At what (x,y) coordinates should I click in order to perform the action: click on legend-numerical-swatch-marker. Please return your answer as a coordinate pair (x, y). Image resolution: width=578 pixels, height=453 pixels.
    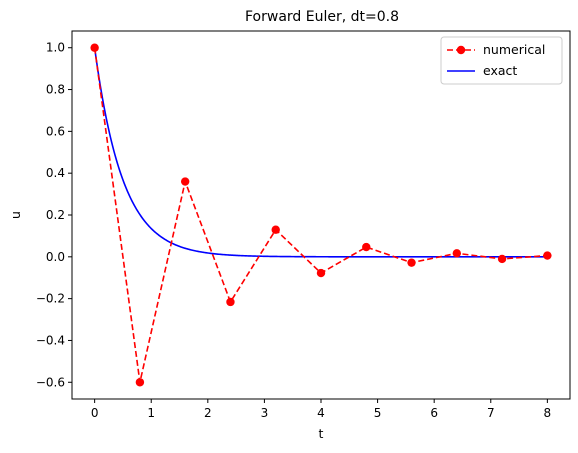
    Looking at the image, I should click on (461, 50).